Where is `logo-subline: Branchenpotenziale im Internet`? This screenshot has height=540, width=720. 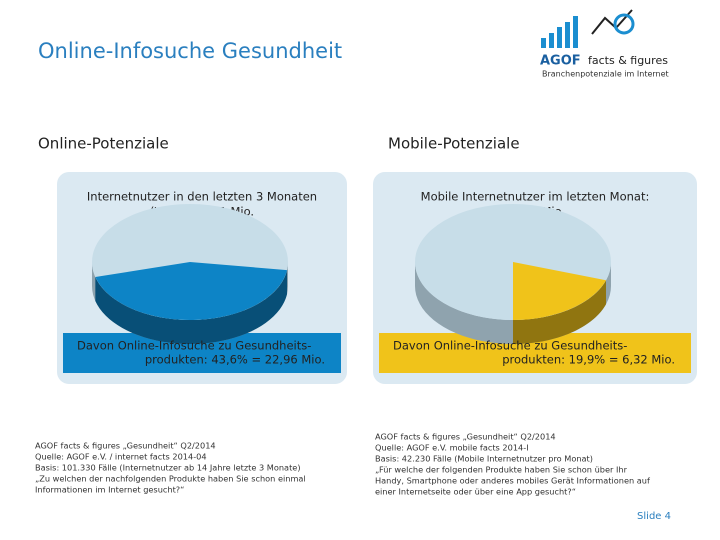 logo-subline: Branchenpotenziale im Internet is located at coordinates (605, 74).